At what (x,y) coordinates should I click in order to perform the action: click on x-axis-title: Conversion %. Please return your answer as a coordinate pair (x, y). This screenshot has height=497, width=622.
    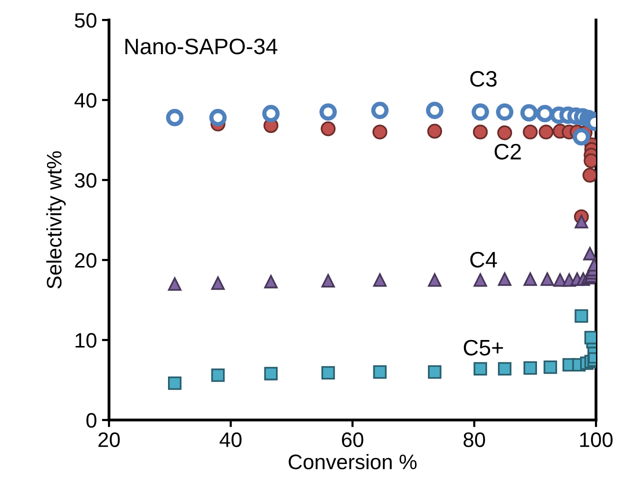
    Looking at the image, I should click on (352, 462).